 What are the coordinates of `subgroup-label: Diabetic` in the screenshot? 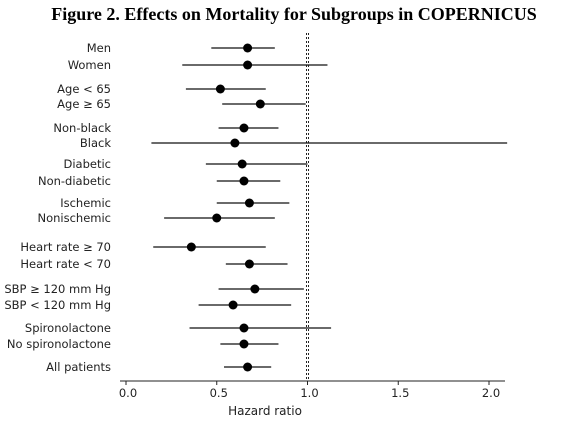 It's located at (88, 164).